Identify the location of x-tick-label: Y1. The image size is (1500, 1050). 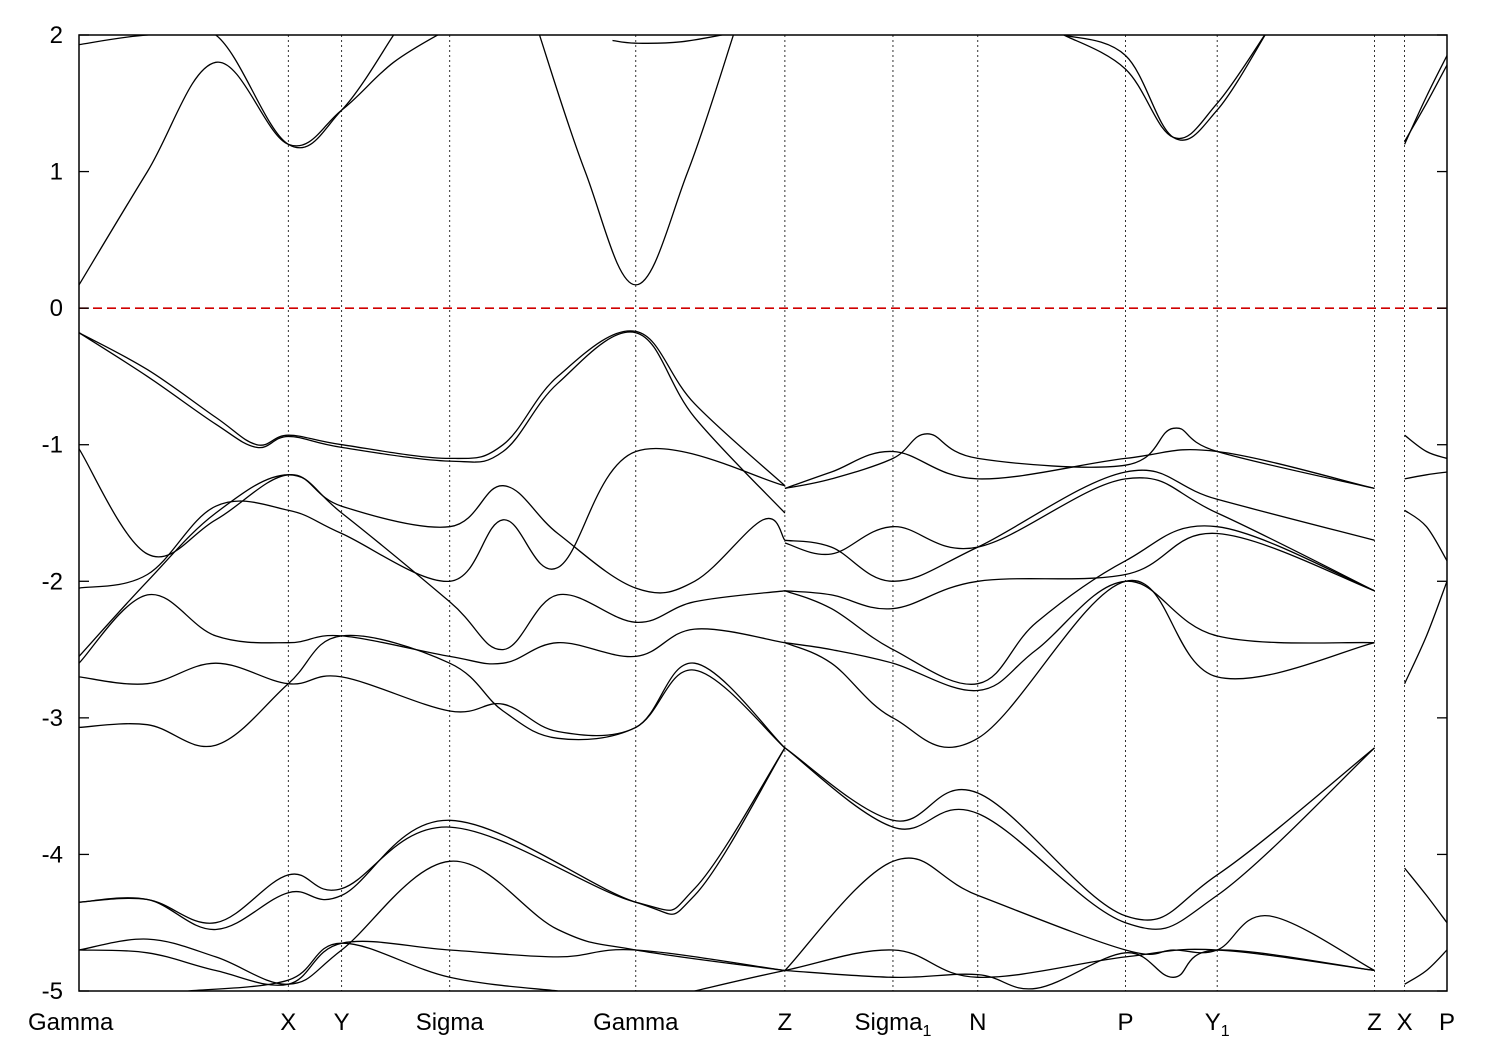
(1217, 1024).